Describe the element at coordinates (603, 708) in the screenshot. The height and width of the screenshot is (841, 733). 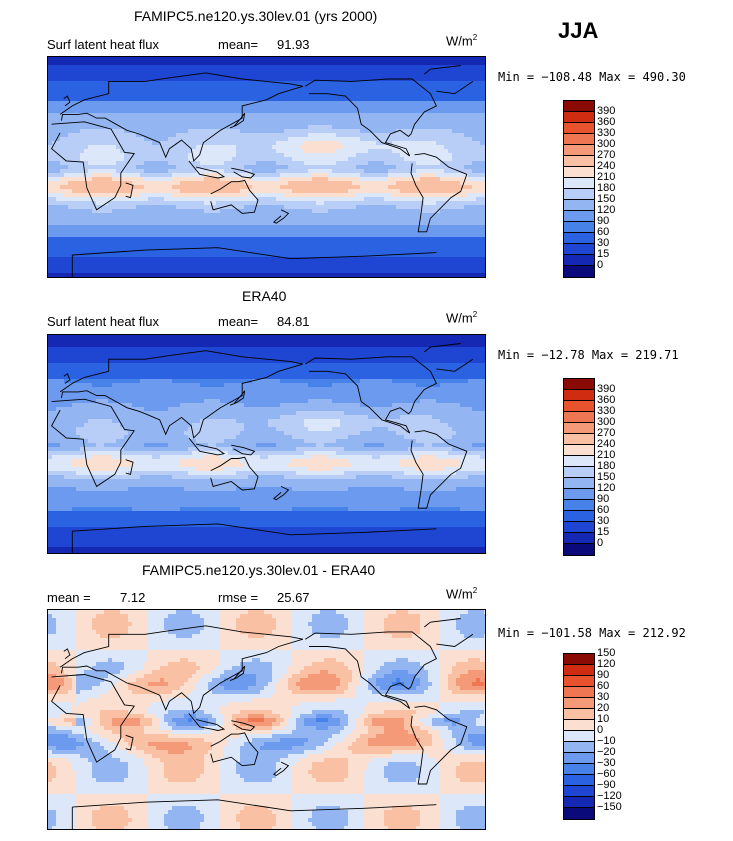
I see `colorbar-tick-label: 20` at that location.